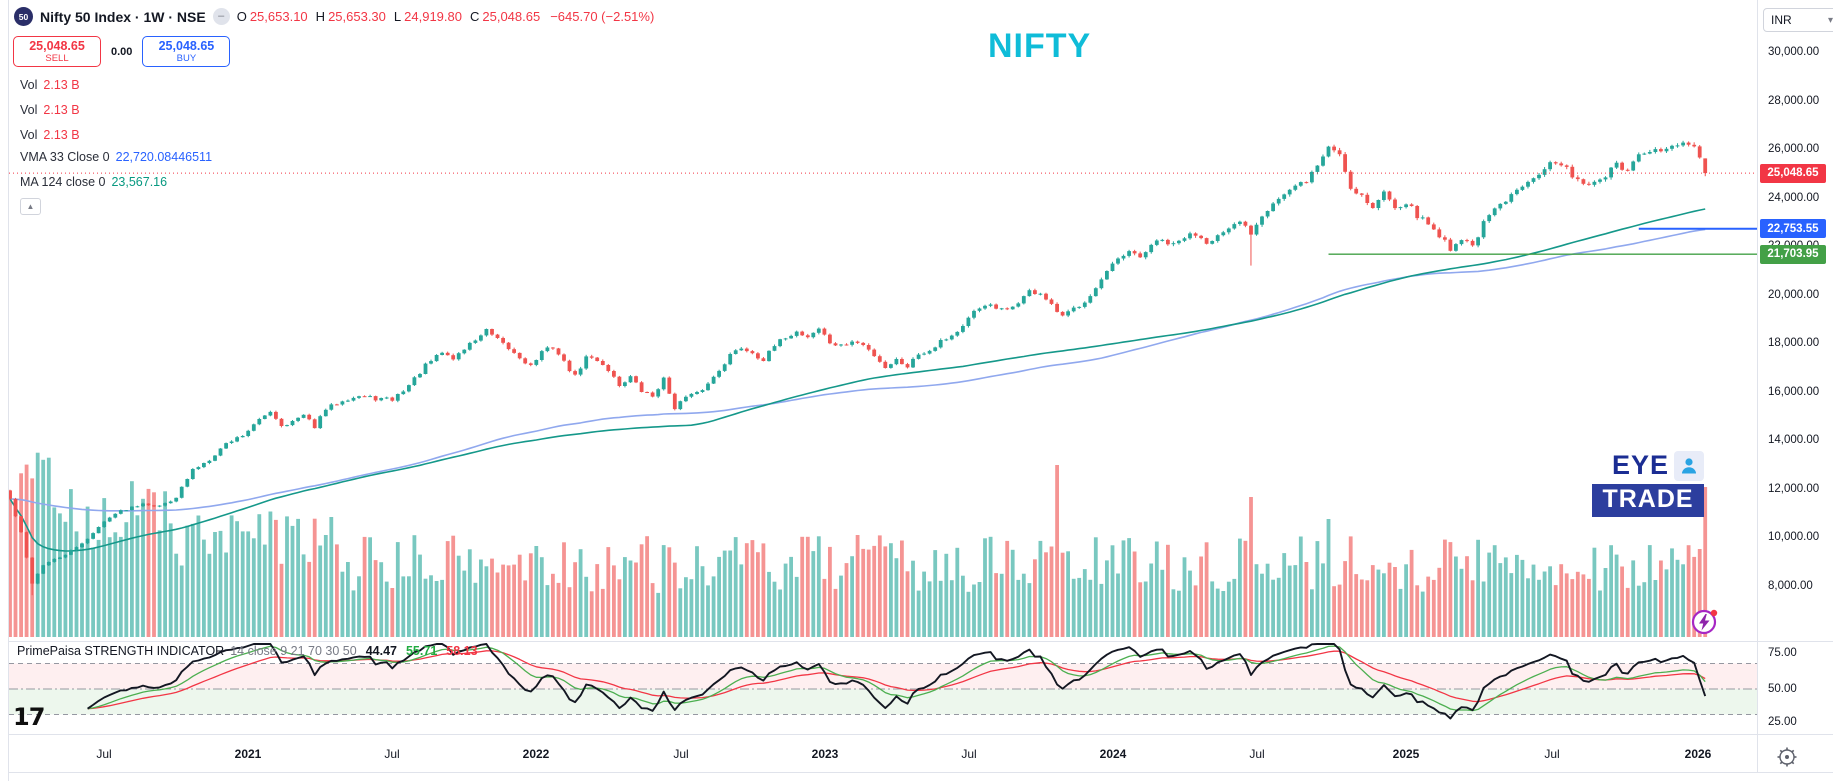 The image size is (1833, 781). Describe the element at coordinates (1640, 465) in the screenshot. I see `logo-text-eye: EYE` at that location.